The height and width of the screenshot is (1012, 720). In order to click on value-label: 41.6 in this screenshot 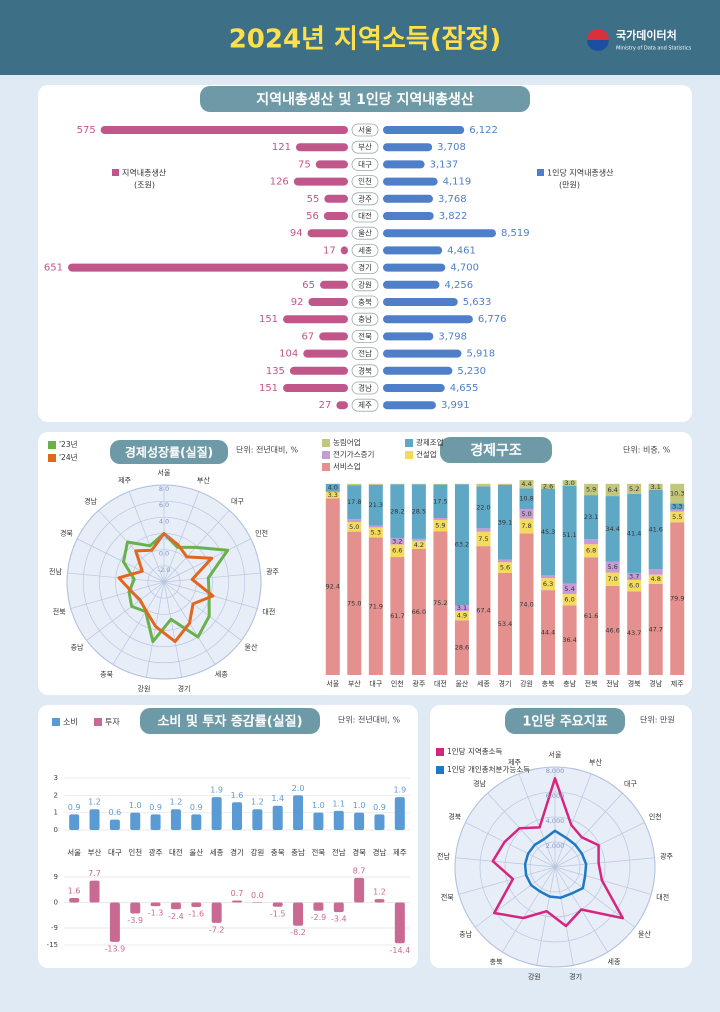, I will do `click(655, 530)`.